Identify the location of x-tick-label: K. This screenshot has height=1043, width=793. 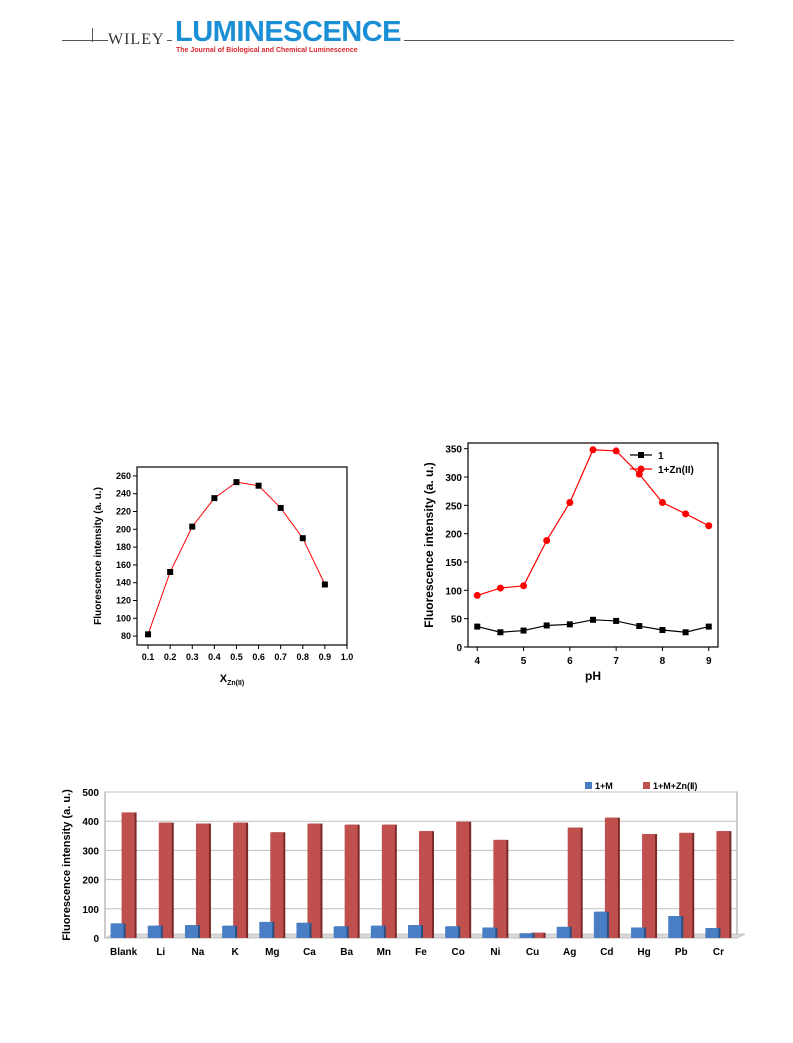
(236, 952).